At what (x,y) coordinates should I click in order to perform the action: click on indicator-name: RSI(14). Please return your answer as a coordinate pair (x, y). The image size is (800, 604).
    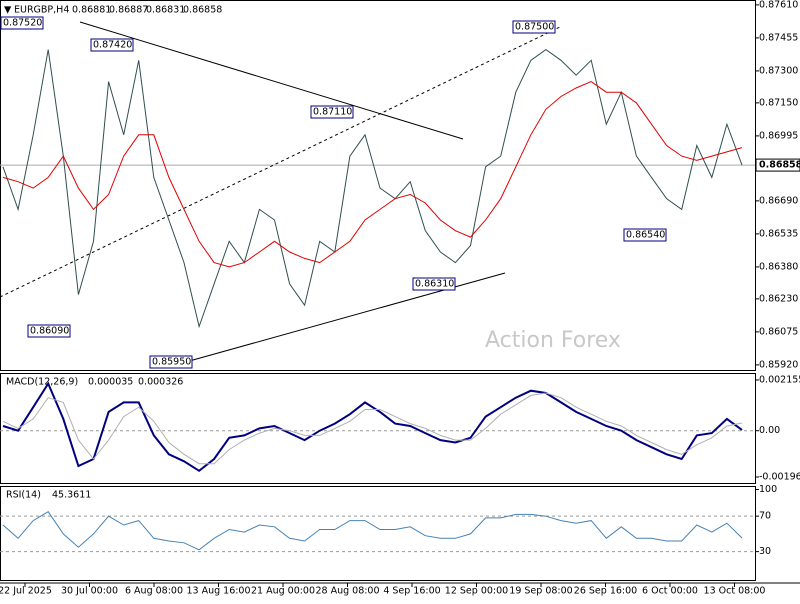
    Looking at the image, I should click on (23, 495).